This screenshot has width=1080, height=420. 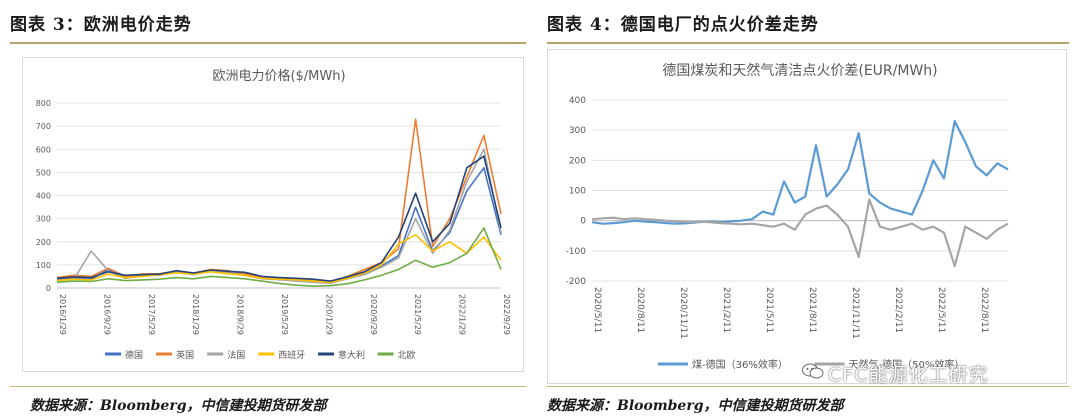 What do you see at coordinates (101, 25) in the screenshot?
I see `left-panel-heading: 图表 3：欧洲电价走势` at bounding box center [101, 25].